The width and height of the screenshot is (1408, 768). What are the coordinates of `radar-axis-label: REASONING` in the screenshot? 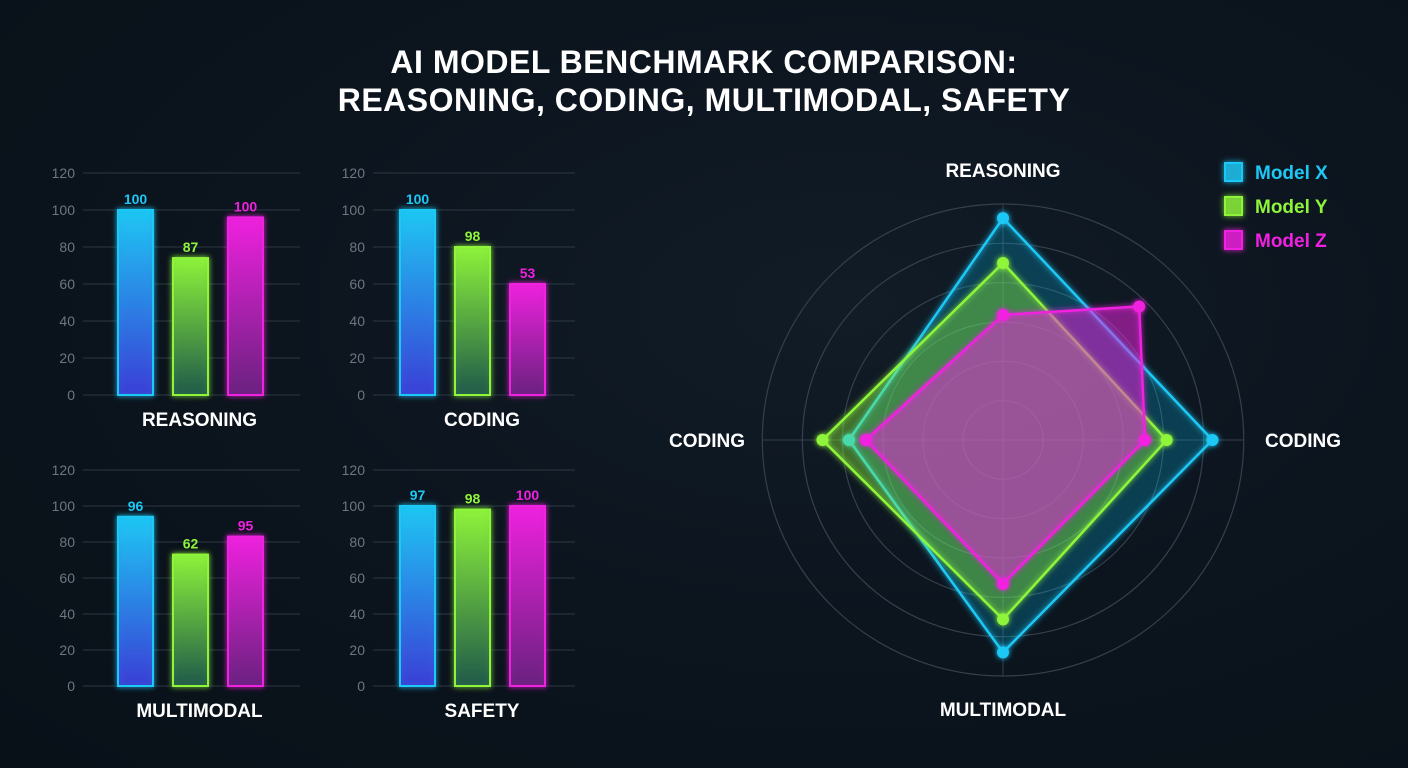 It's located at (1002, 171).